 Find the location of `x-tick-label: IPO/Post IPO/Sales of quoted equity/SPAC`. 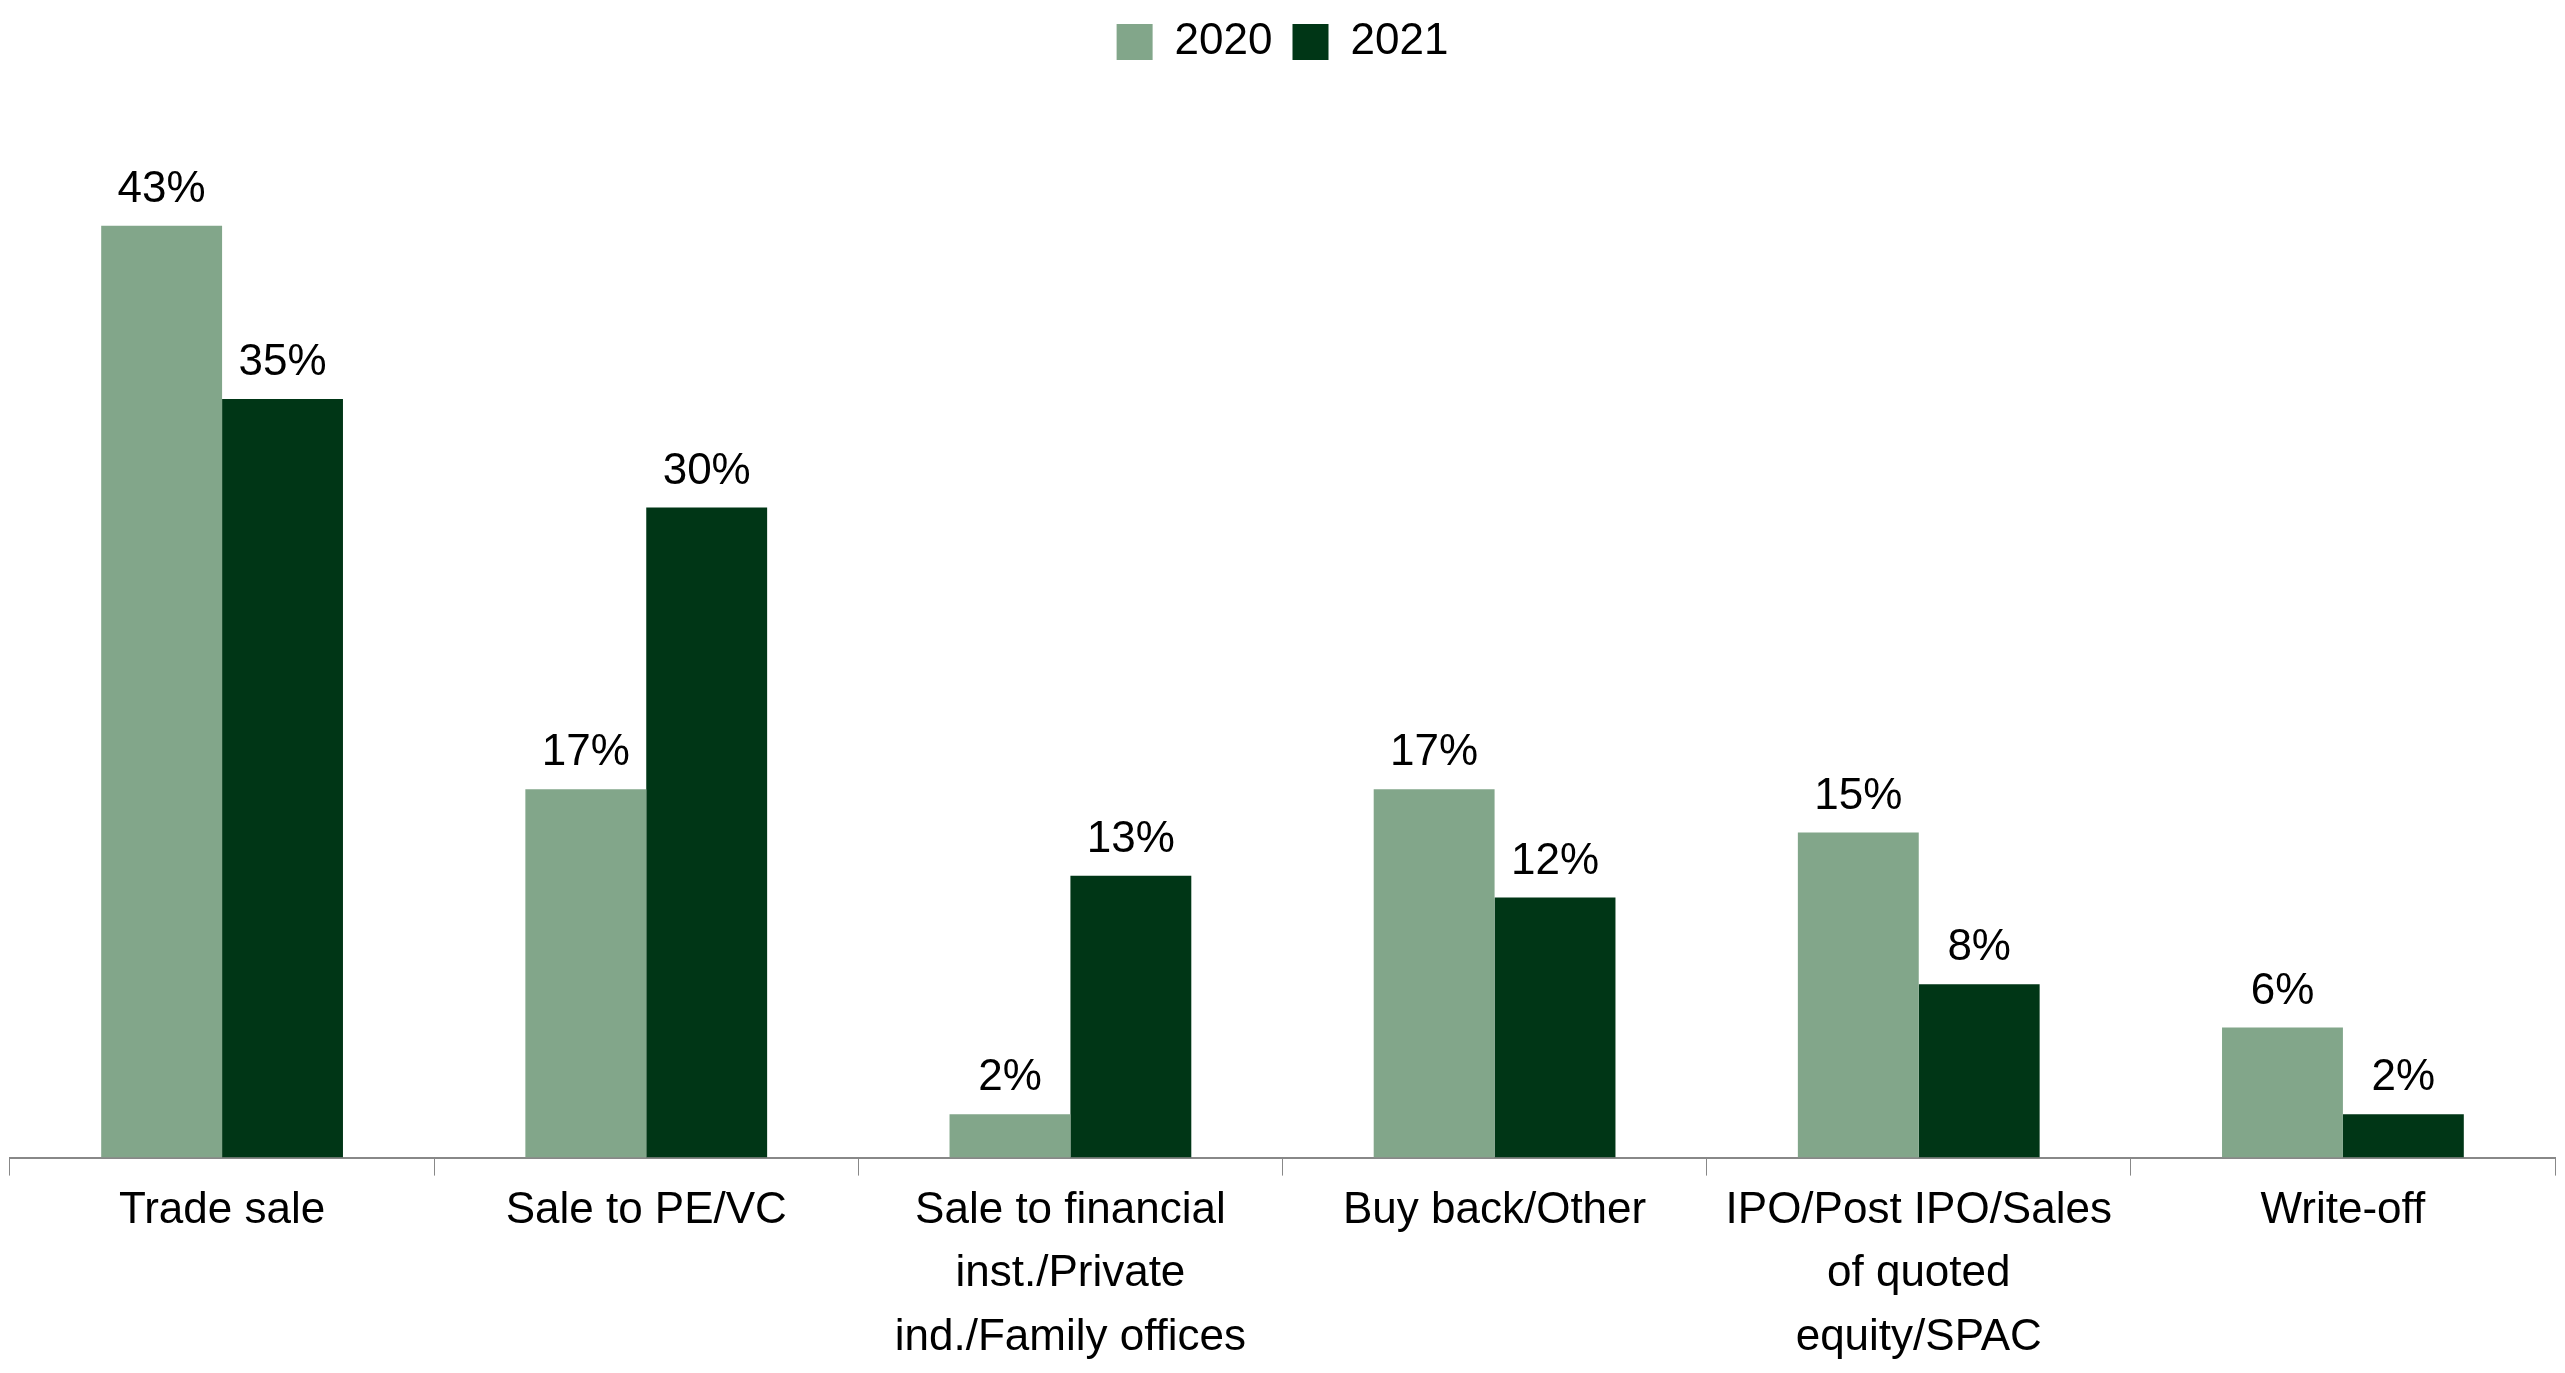

x-tick-label: IPO/Post IPO/Sales of quoted equity/SPAC is located at coordinates (1918, 1271).